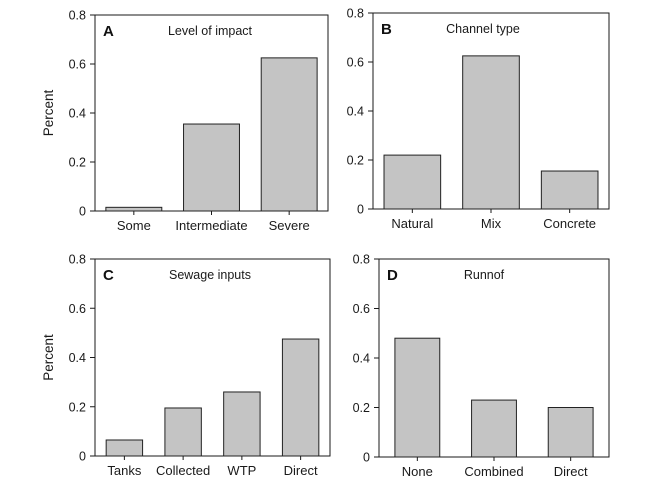  What do you see at coordinates (494, 428) in the screenshot?
I see `bar-combined` at bounding box center [494, 428].